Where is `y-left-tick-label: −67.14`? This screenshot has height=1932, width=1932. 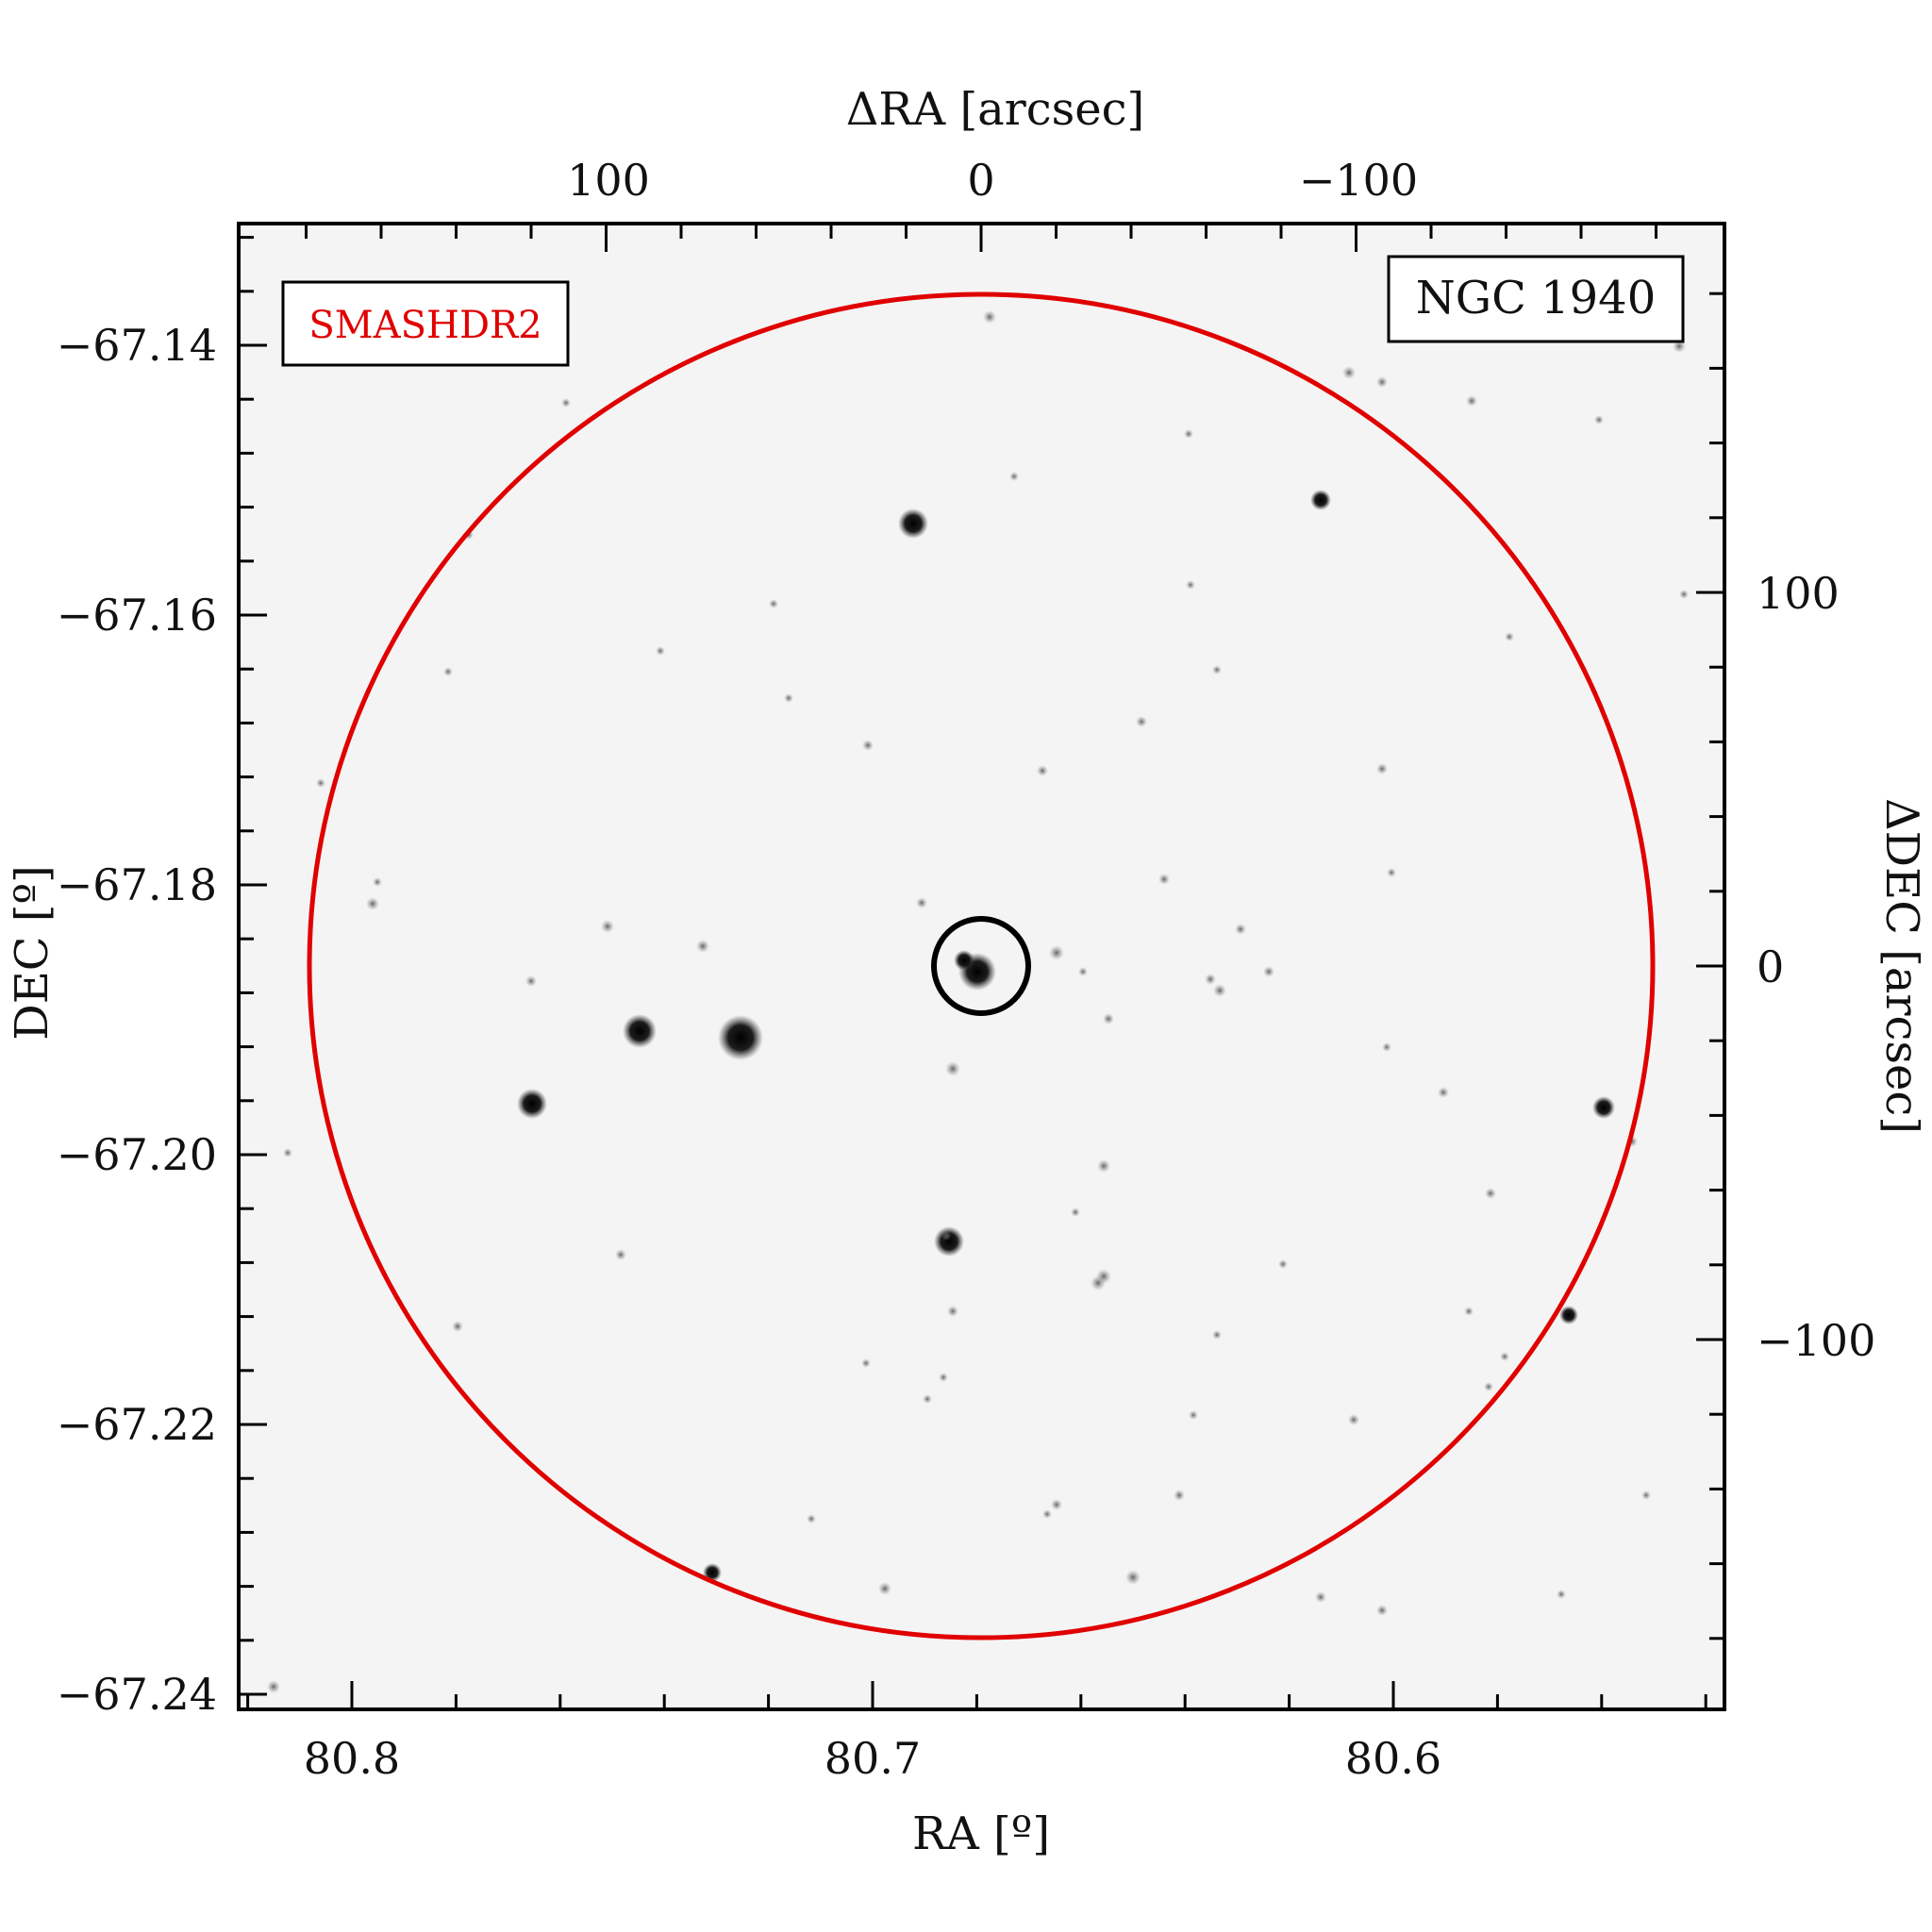
y-left-tick-label: −67.14 is located at coordinates (137, 345).